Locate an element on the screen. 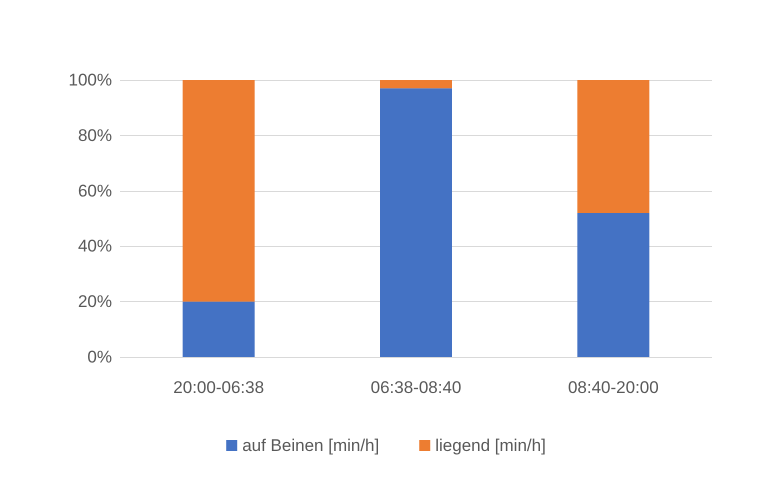 This screenshot has width=772, height=477. y-tick-label: 100% is located at coordinates (90, 80).